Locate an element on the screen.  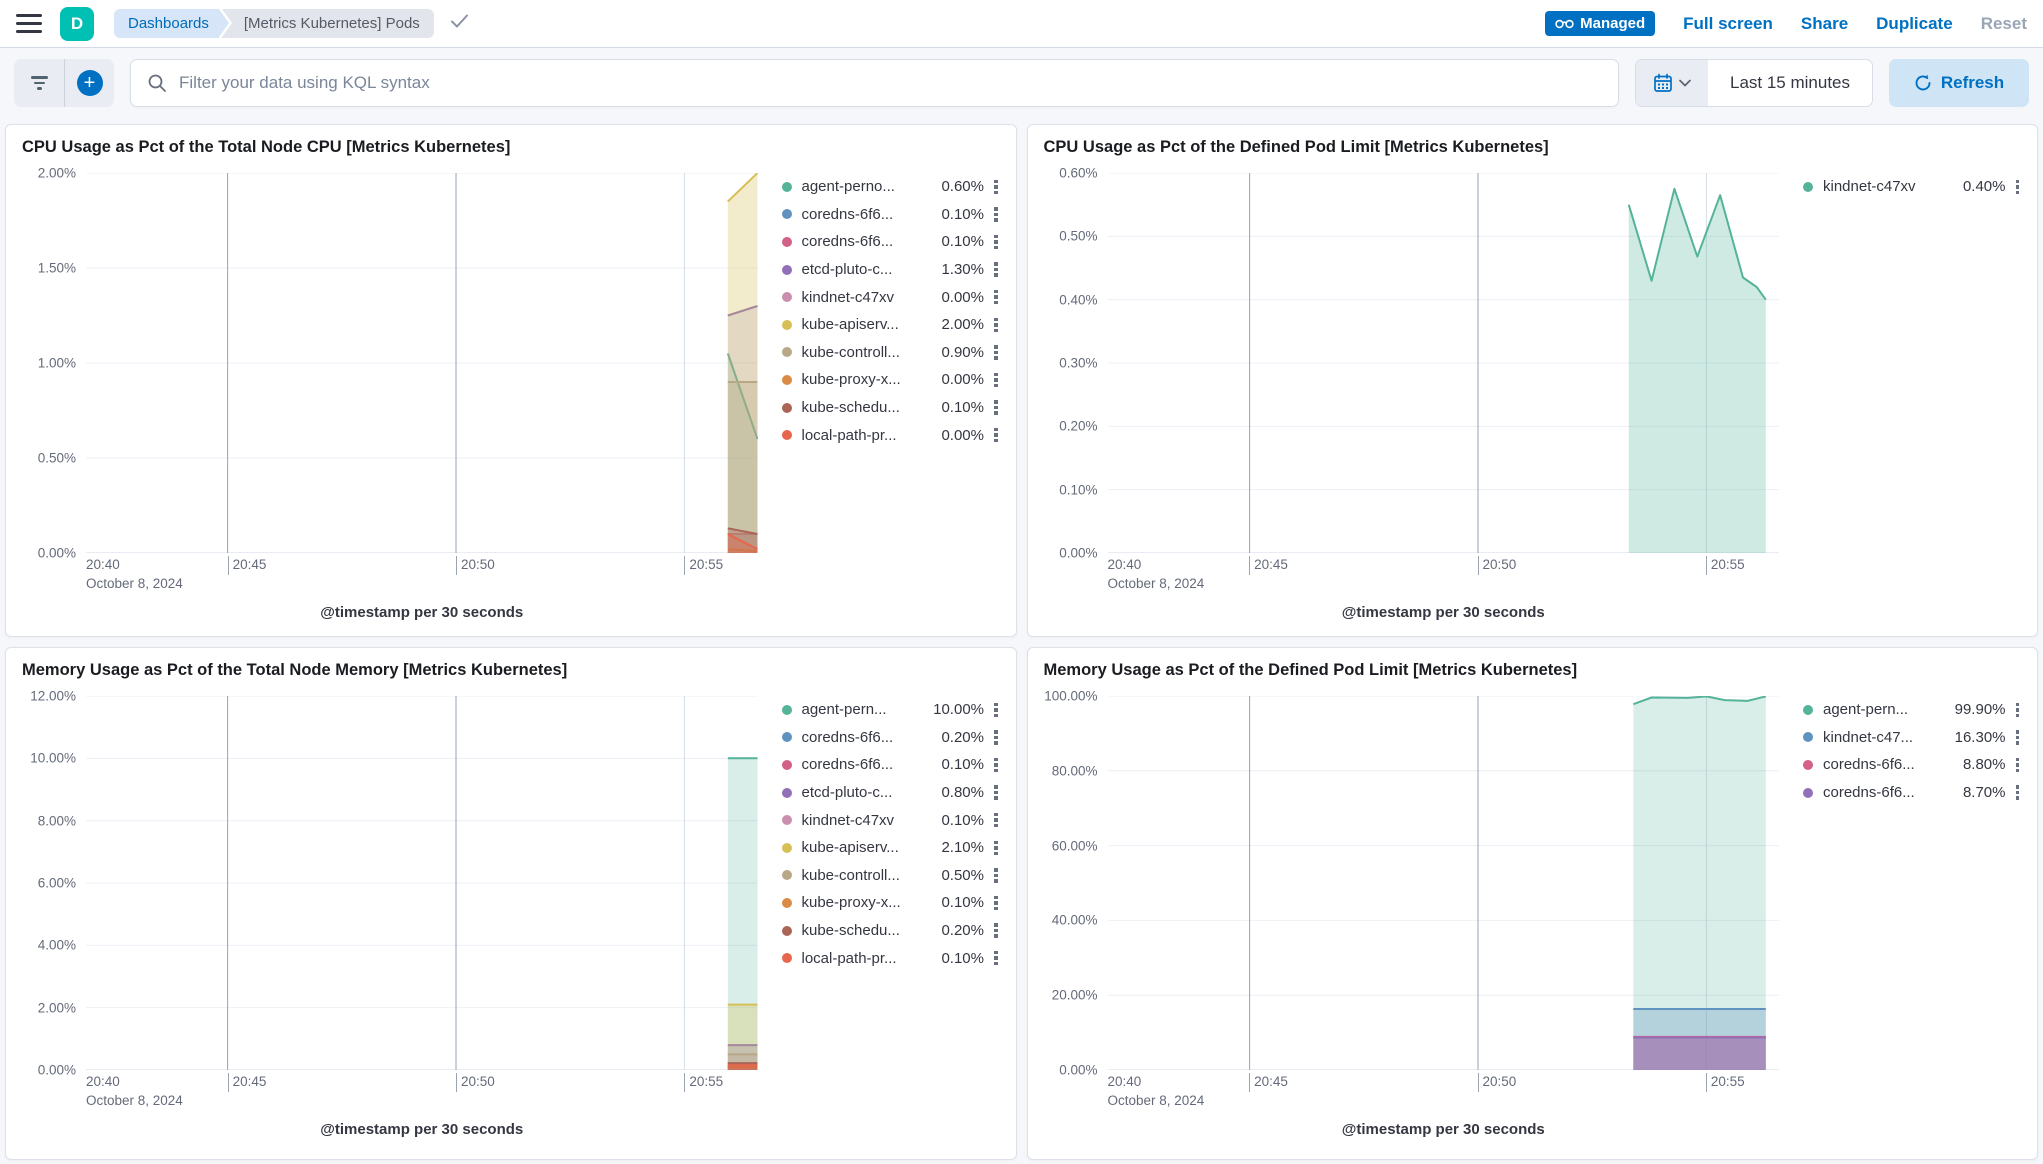
legend-item: local-path-pr... 0.10% is located at coordinates (890, 958).